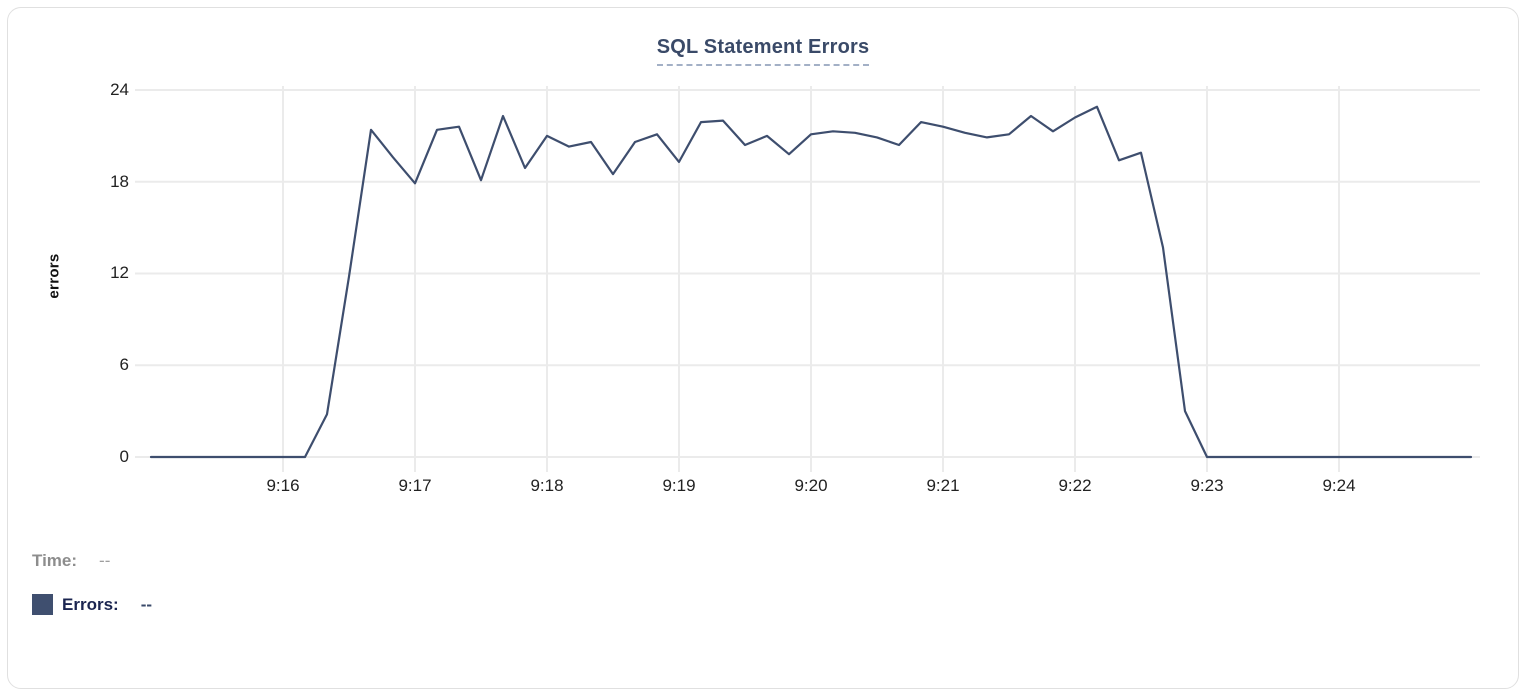 This screenshot has width=1528, height=689. Describe the element at coordinates (55, 560) in the screenshot. I see `time-legend-label: Time:` at that location.